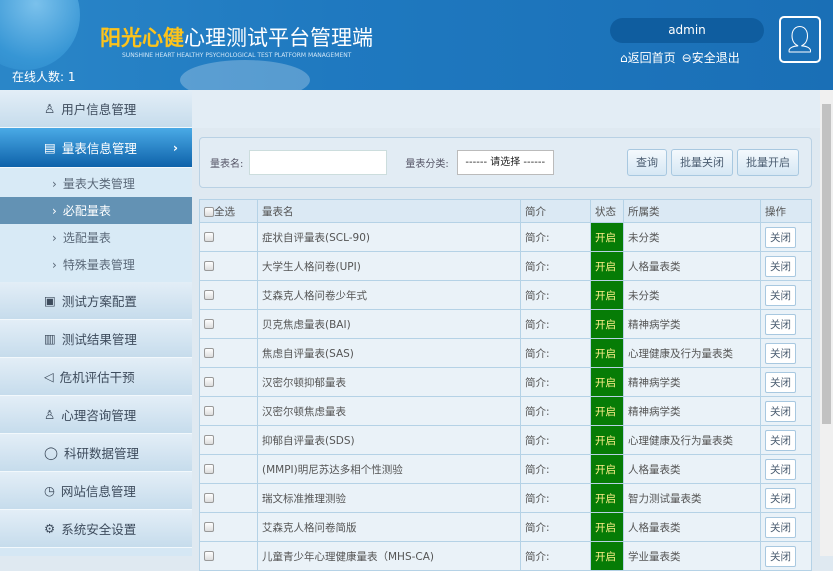 The image size is (833, 571). I want to click on sidebar-item-research: ◯ 科研数据管理, so click(96, 453).